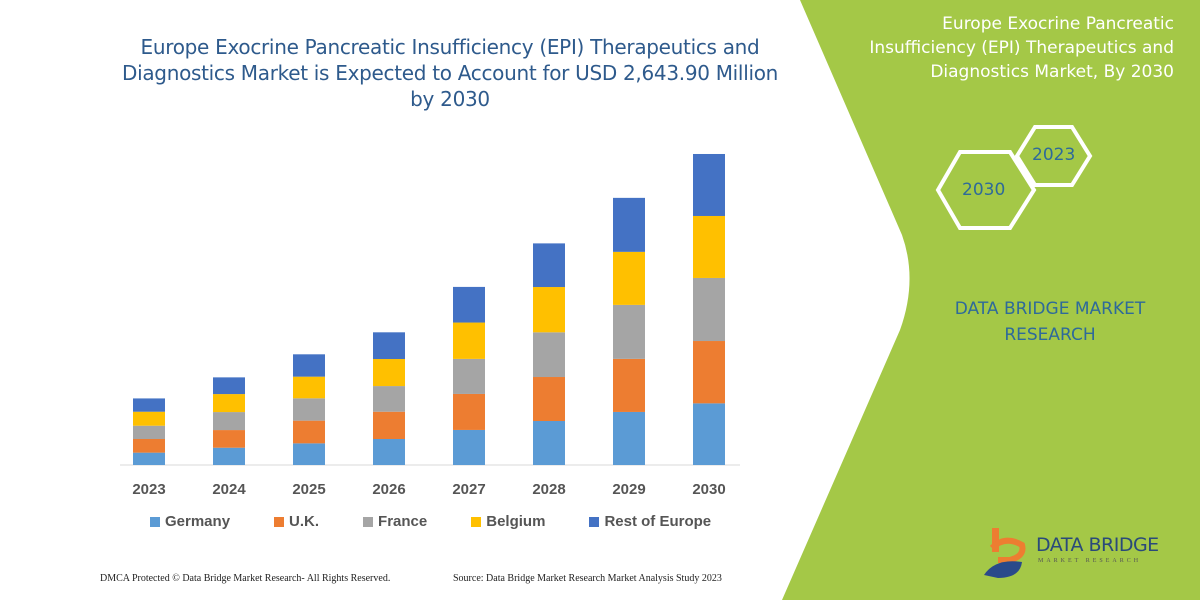 This screenshot has width=1200, height=600. I want to click on bar-segment-2029-germany, so click(629, 438).